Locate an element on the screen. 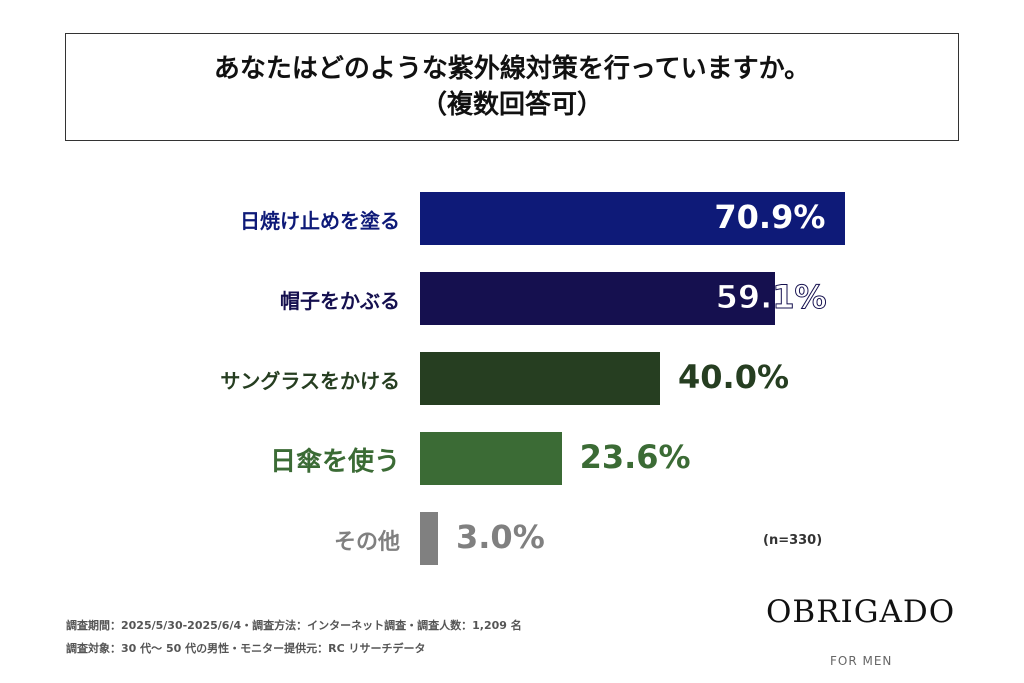 The width and height of the screenshot is (1024, 683). value-label: 3.0% is located at coordinates (500, 537).